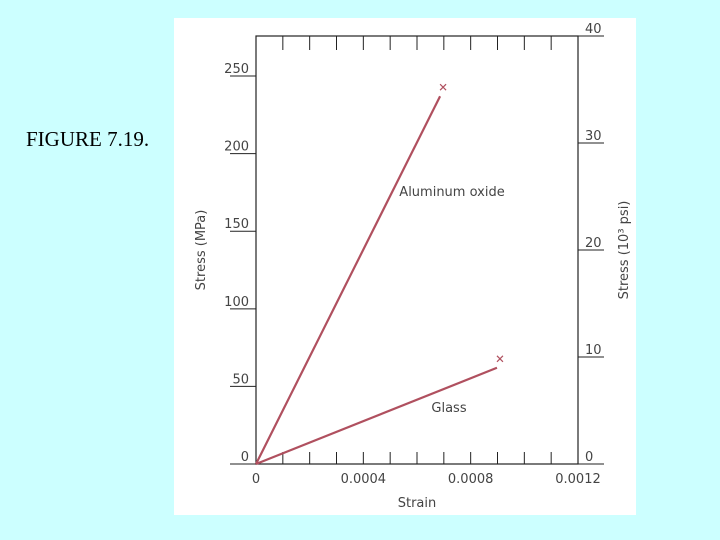 The width and height of the screenshot is (720, 540). What do you see at coordinates (236, 147) in the screenshot?
I see `y-tick-label: 200` at bounding box center [236, 147].